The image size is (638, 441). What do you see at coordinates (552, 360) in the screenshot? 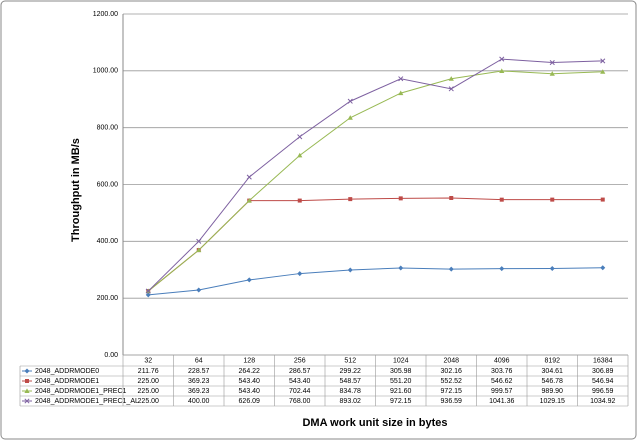
I see `x-tick-label: 8192` at bounding box center [552, 360].